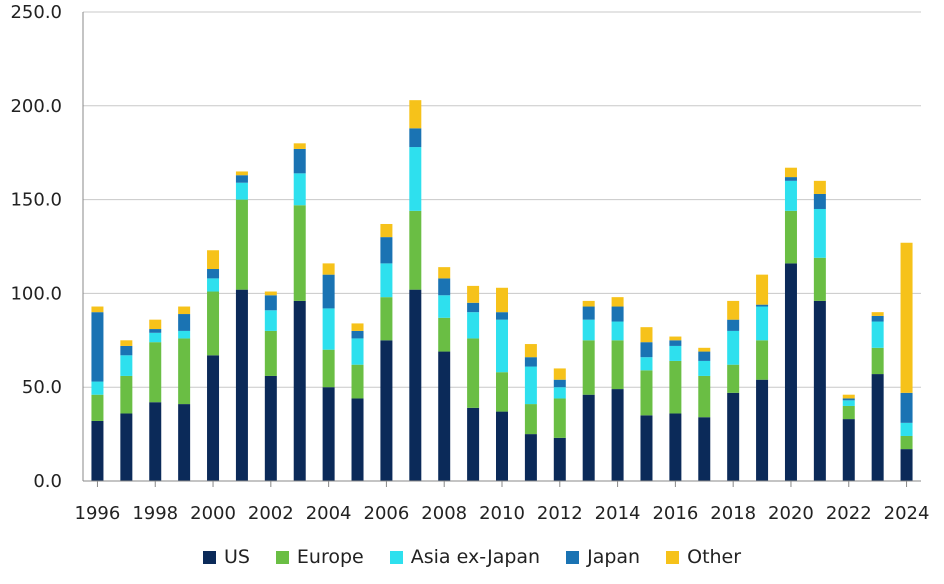 This screenshot has height=584, width=944. I want to click on bar-segment-us-2018, so click(733, 436).